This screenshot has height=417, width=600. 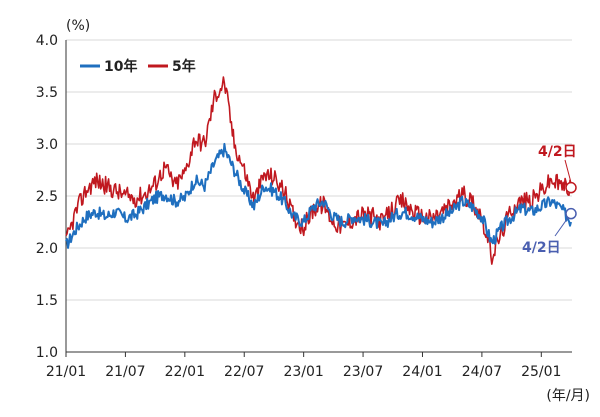 I want to click on x-tick-label: 24/01, so click(x=422, y=372).